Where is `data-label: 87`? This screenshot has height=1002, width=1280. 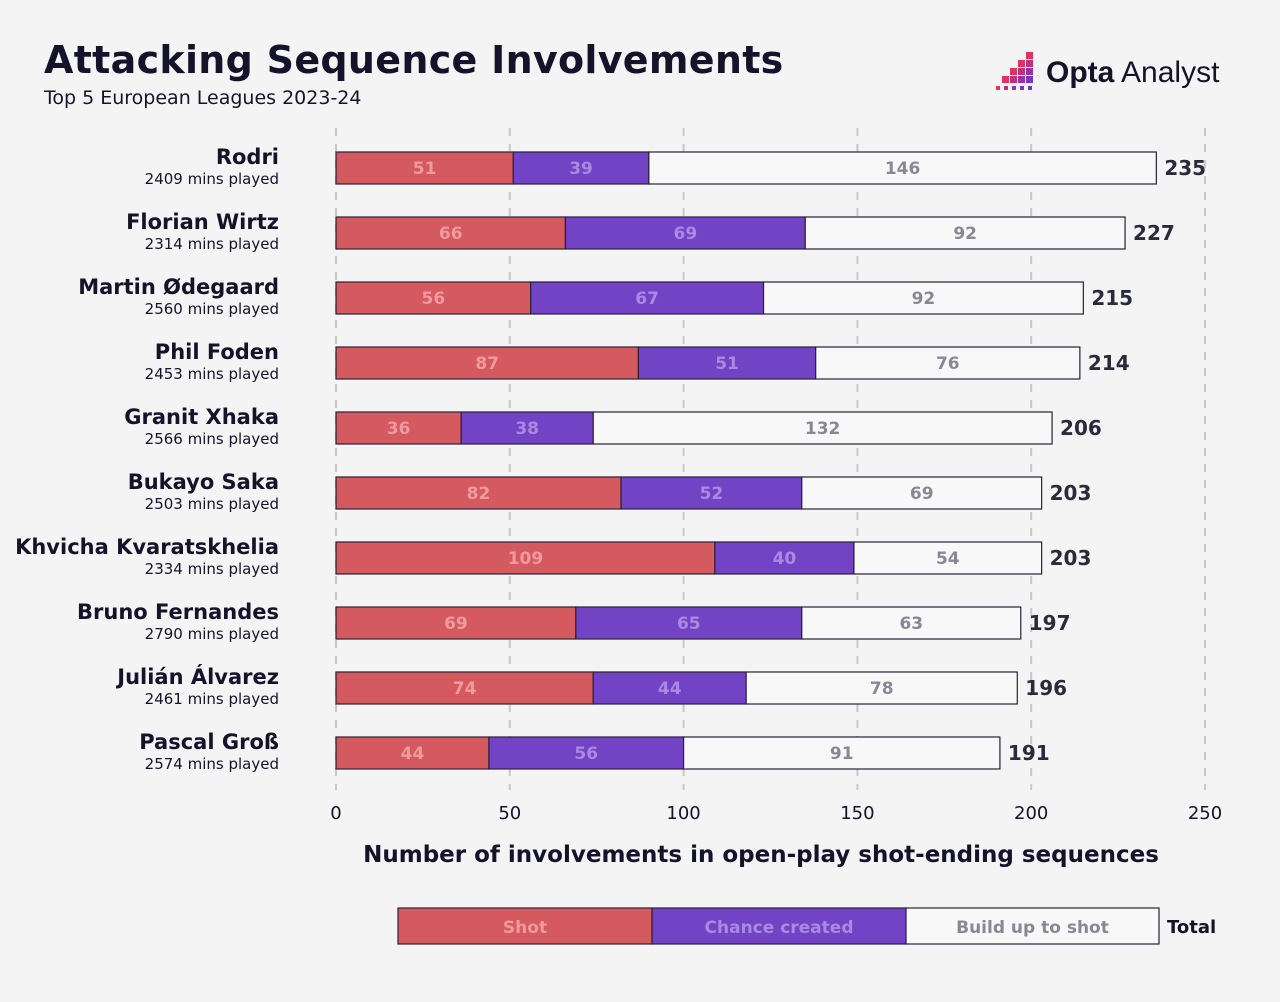 data-label: 87 is located at coordinates (487, 364).